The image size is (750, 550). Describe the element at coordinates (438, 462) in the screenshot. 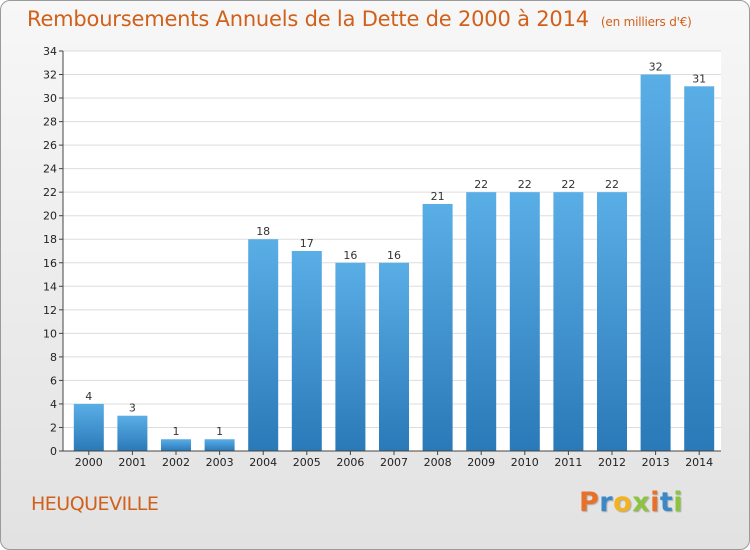

I see `x-tick-label-2008: 2008` at that location.